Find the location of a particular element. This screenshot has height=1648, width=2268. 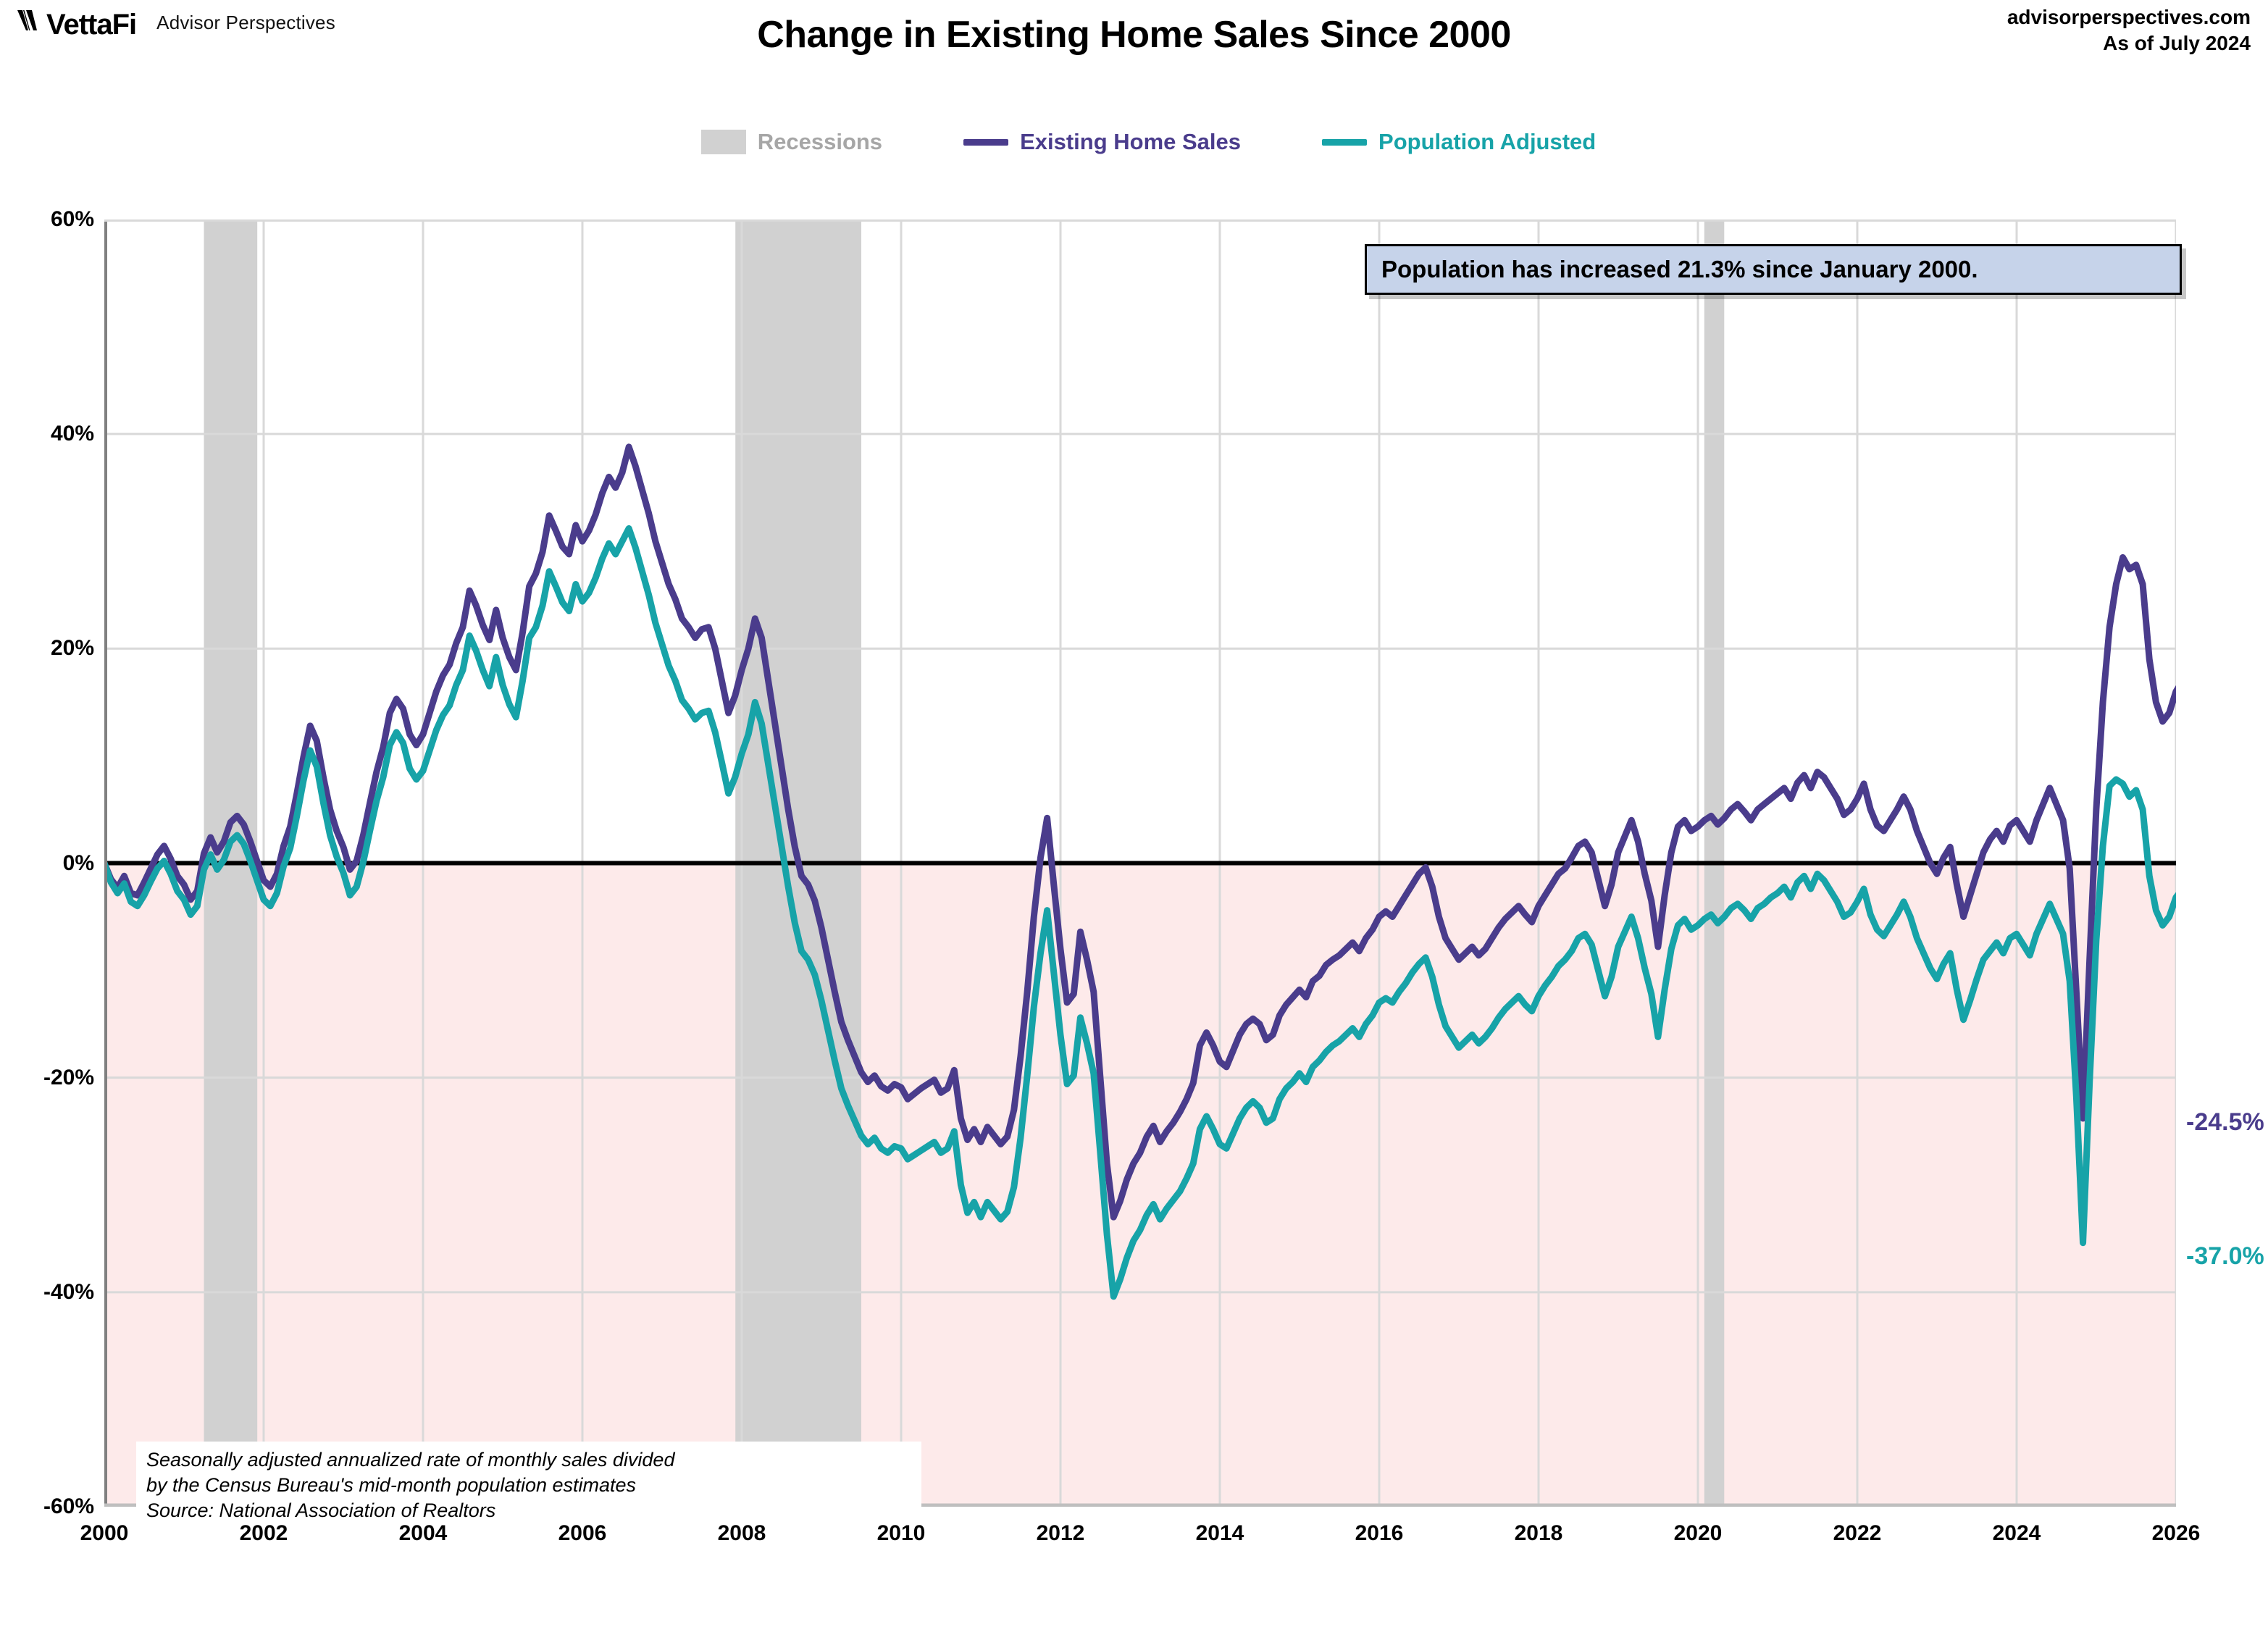

x-tick-2010: 2010 is located at coordinates (901, 1533).